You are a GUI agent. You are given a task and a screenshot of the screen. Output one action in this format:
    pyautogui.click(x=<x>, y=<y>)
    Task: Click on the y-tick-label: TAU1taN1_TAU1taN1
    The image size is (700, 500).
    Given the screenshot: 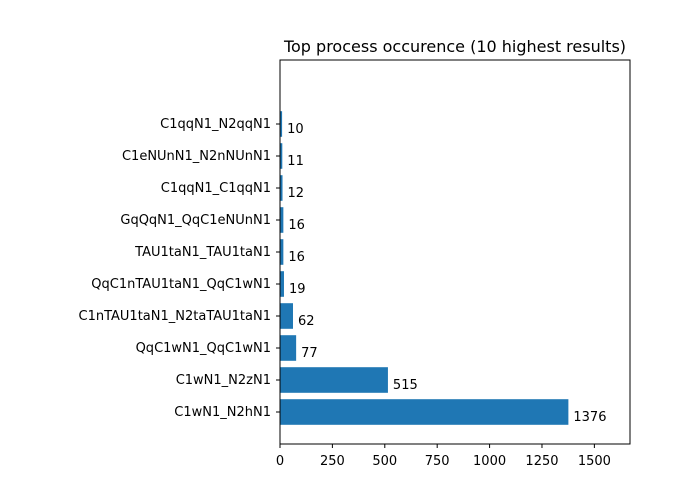 What is the action you would take?
    pyautogui.click(x=202, y=252)
    